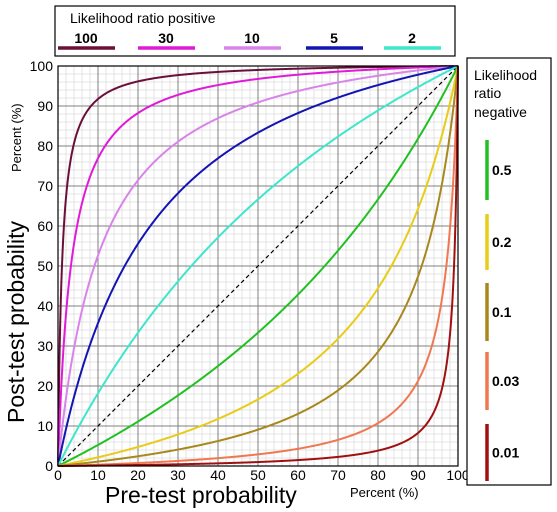 The height and width of the screenshot is (512, 557). What do you see at coordinates (412, 38) in the screenshot?
I see `legend-positive-label: 2` at bounding box center [412, 38].